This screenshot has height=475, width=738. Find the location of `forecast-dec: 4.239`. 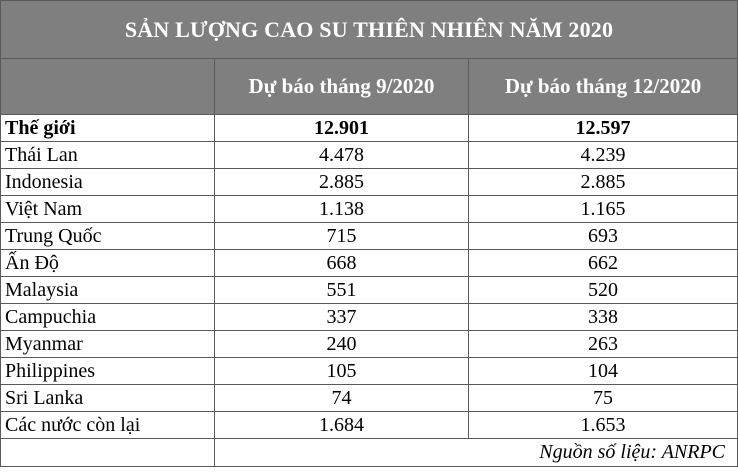

forecast-dec: 4.239 is located at coordinates (602, 155).